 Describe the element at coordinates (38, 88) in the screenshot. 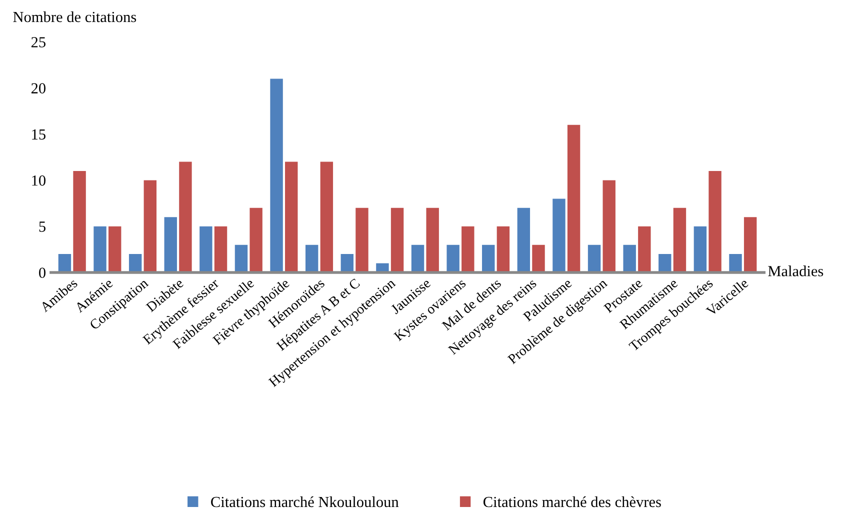

I see `y-tick-label: 20` at that location.